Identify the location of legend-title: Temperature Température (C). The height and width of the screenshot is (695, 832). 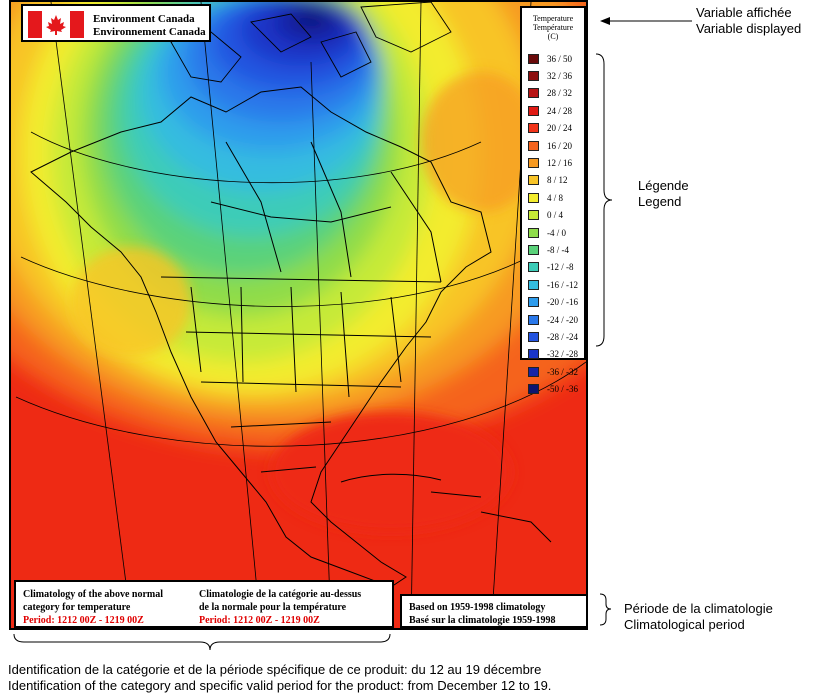
(553, 27).